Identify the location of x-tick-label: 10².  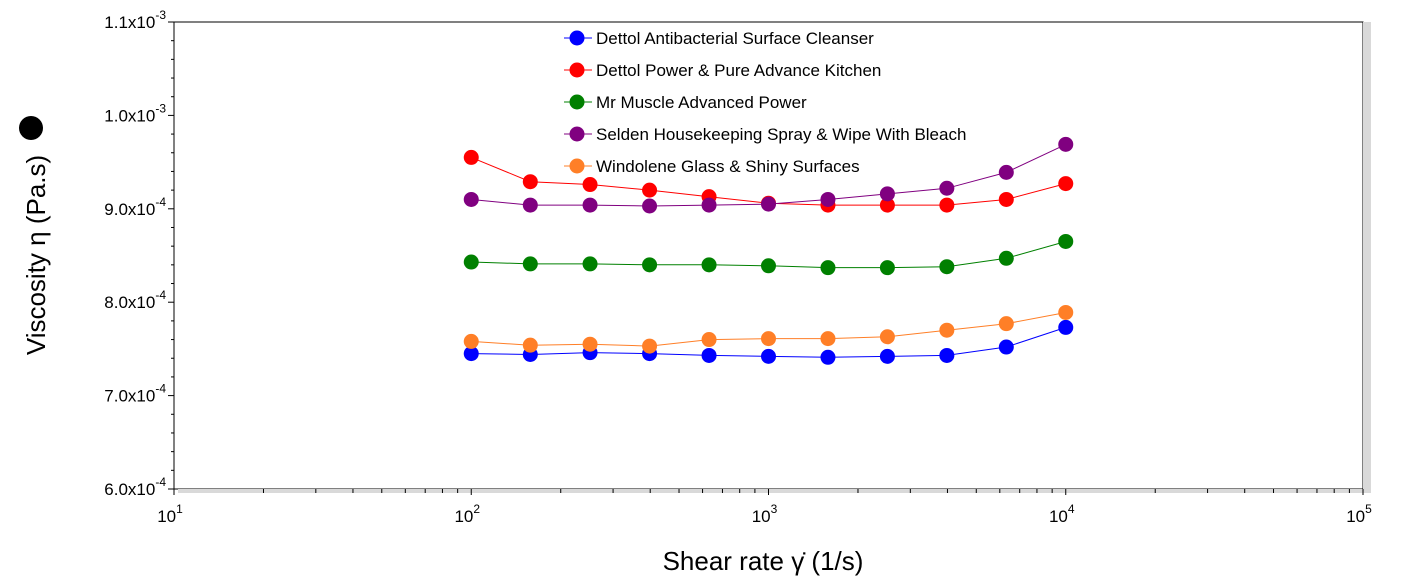
(467, 514).